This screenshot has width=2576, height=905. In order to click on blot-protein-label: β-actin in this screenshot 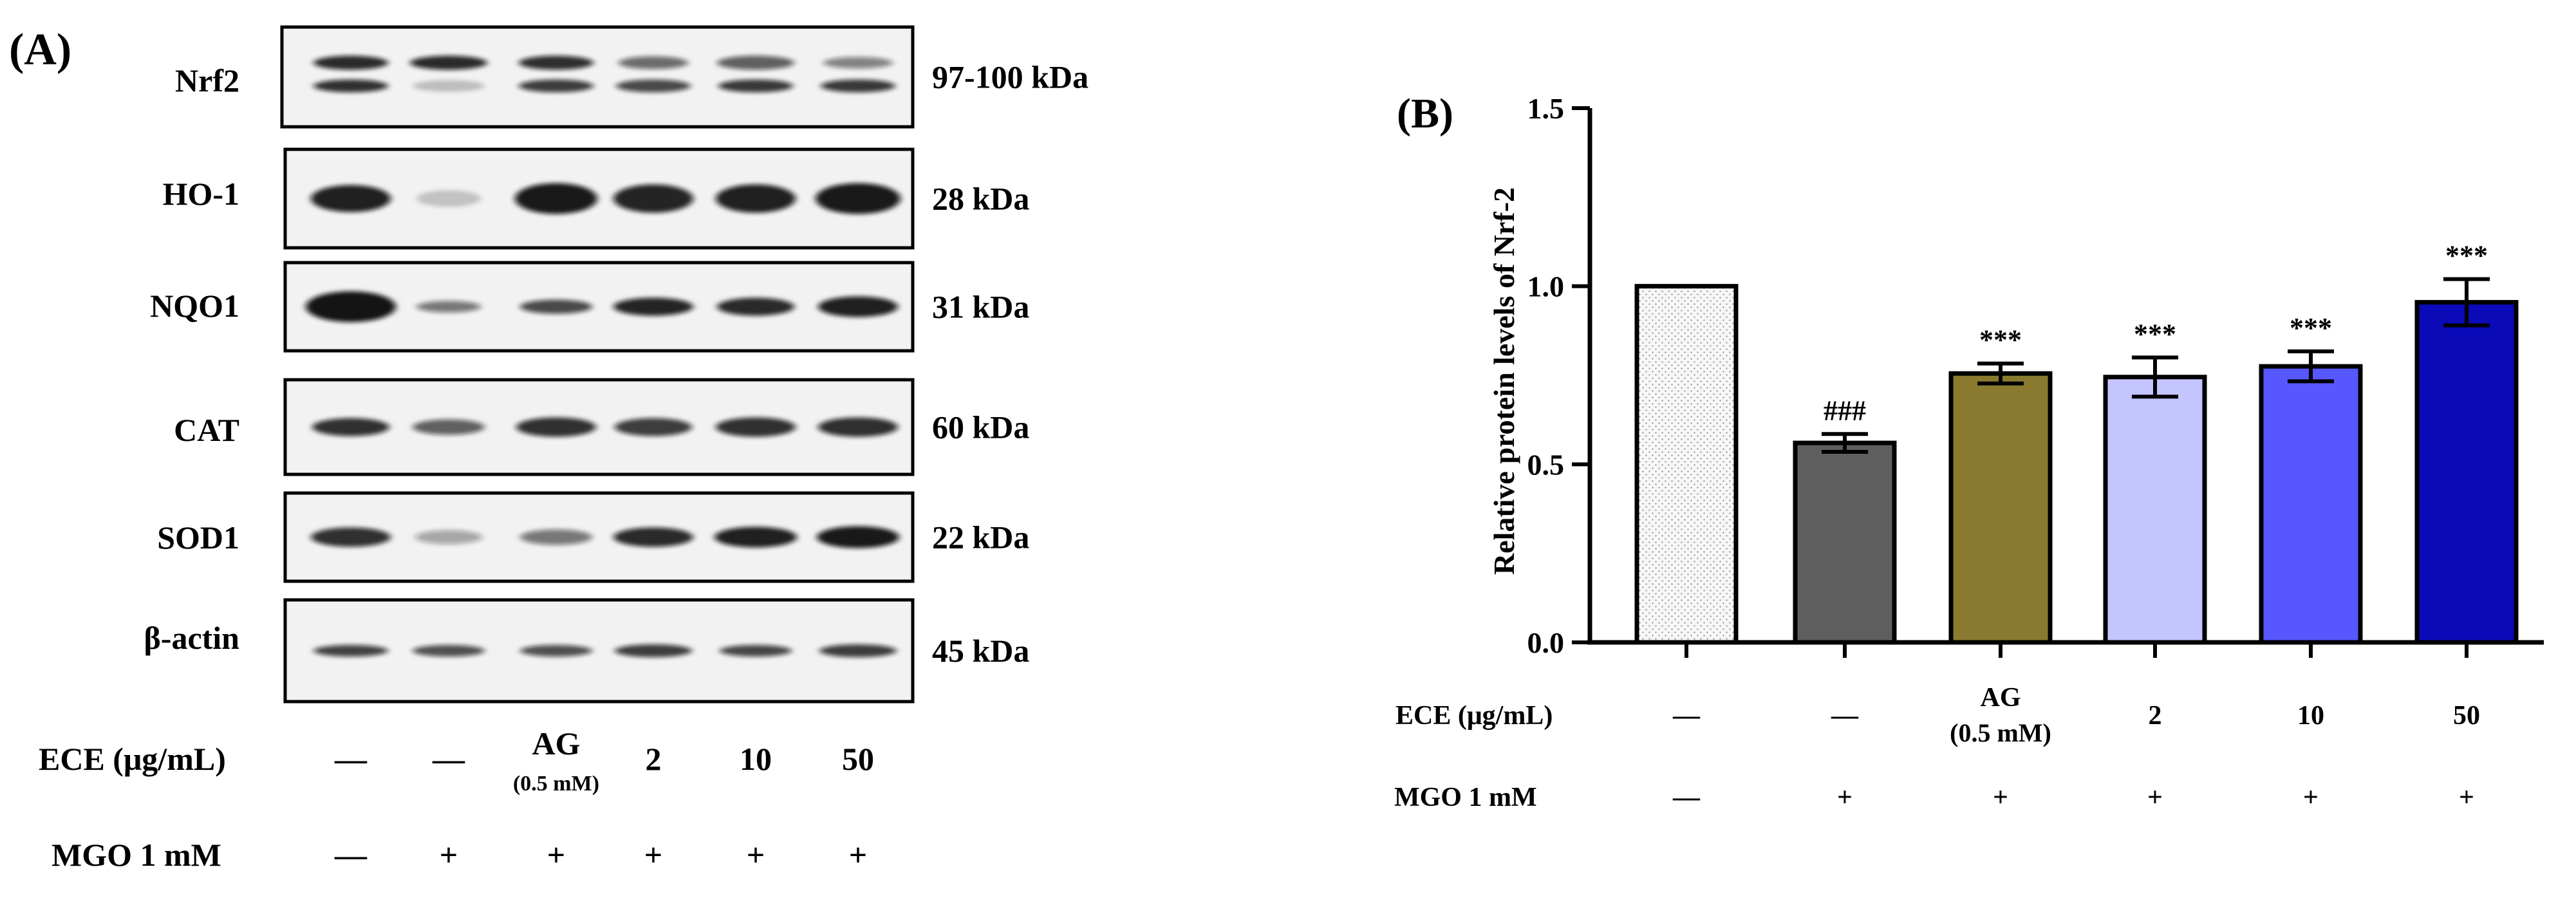, I will do `click(191, 638)`.